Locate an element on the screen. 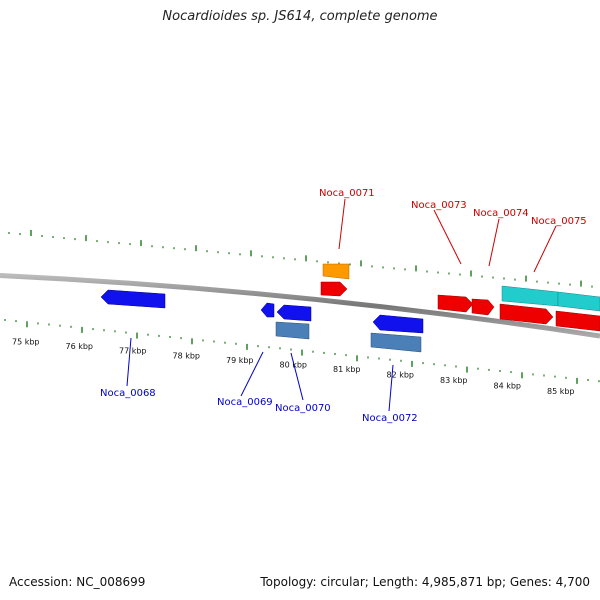 This screenshot has width=600, height=600. kbp-label: 75 kbp is located at coordinates (26, 342).